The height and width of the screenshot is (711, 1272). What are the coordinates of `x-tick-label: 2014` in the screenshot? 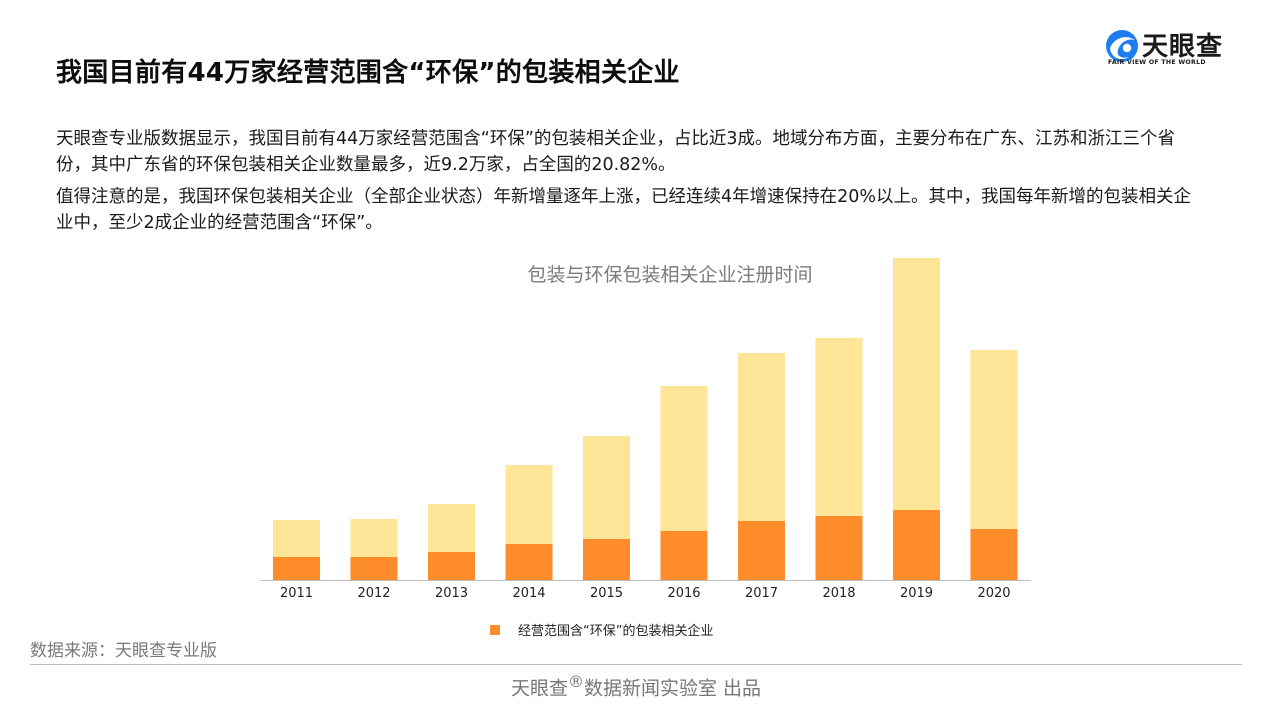 It's located at (528, 593).